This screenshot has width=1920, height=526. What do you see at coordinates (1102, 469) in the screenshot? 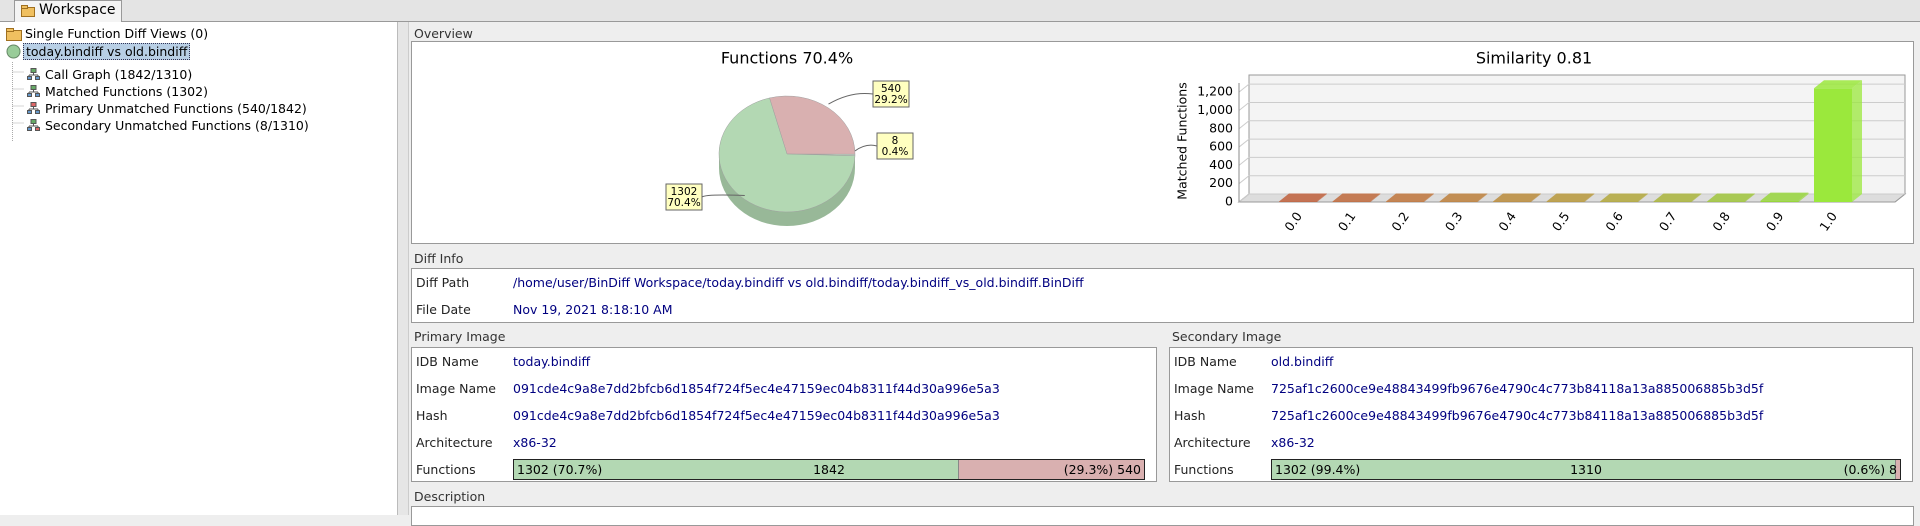
I see `unmatched-label: (29.3%) 540` at bounding box center [1102, 469].